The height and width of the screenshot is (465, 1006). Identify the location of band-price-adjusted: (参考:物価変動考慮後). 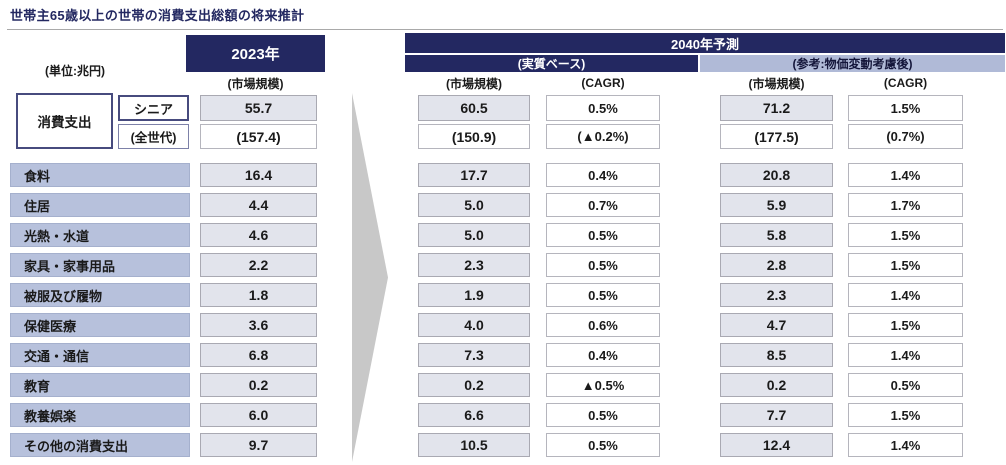
(852, 63).